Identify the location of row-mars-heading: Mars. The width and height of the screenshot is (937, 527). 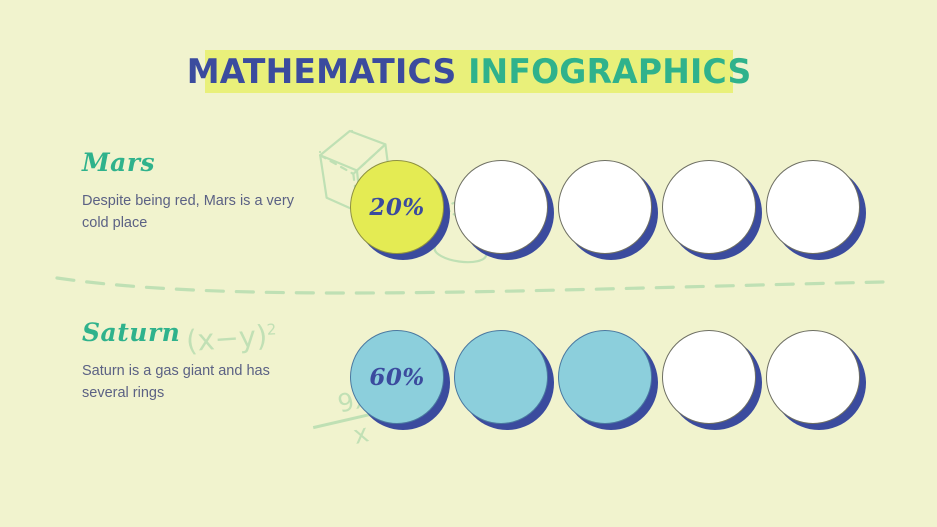
(119, 162).